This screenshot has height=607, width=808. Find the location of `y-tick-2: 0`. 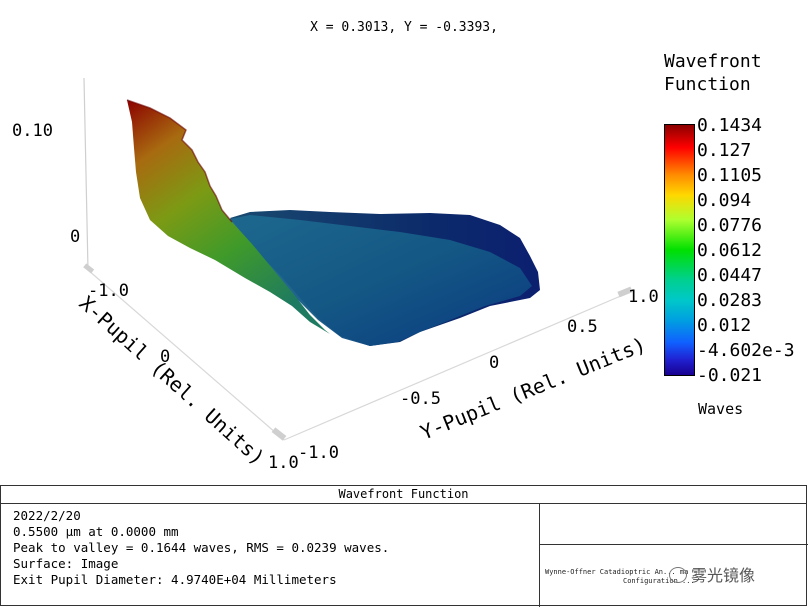

y-tick-2: 0 is located at coordinates (494, 363).